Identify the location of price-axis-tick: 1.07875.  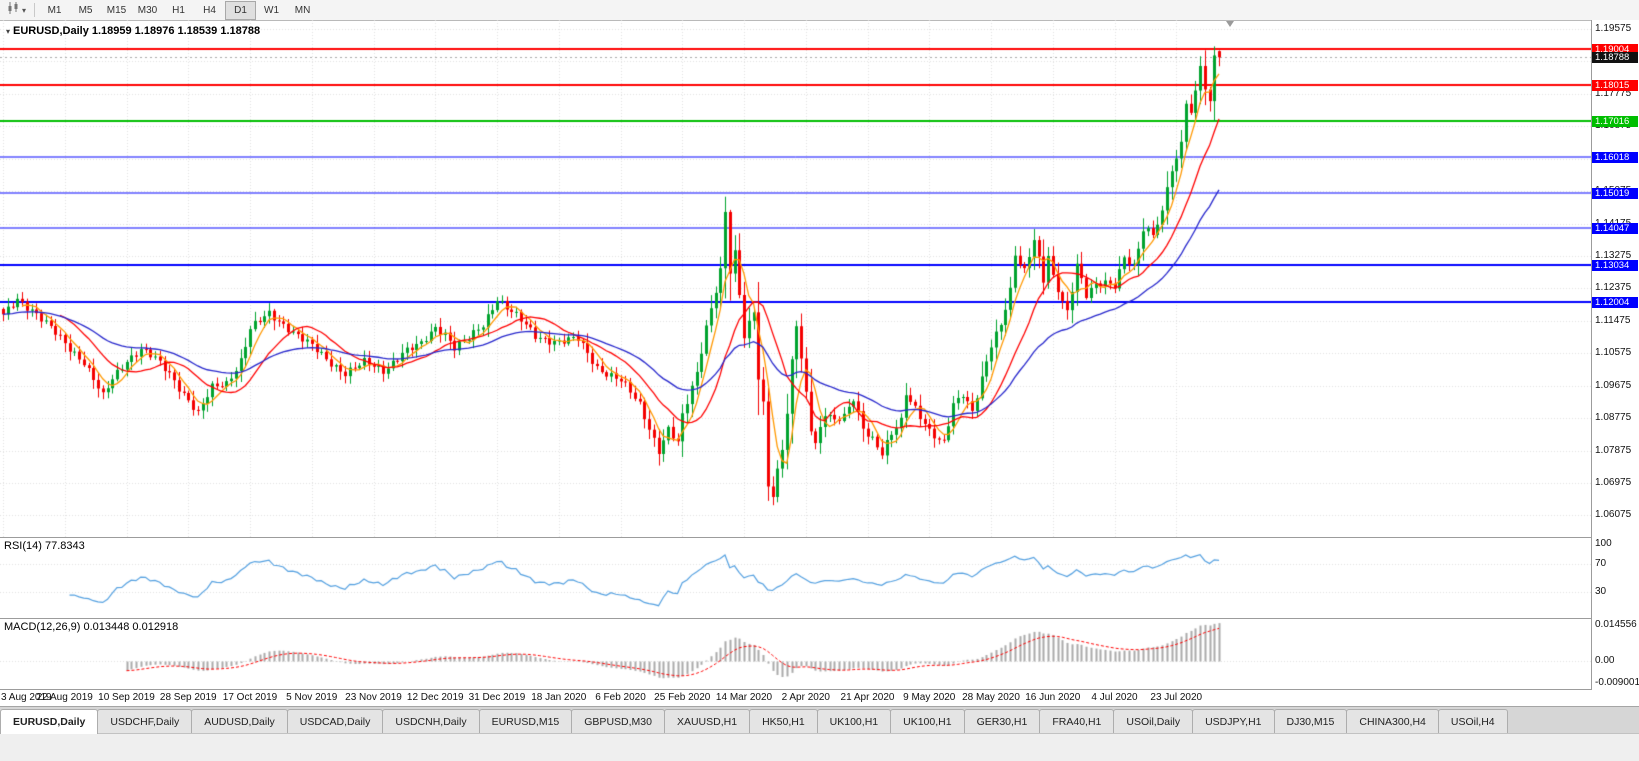
(1613, 450).